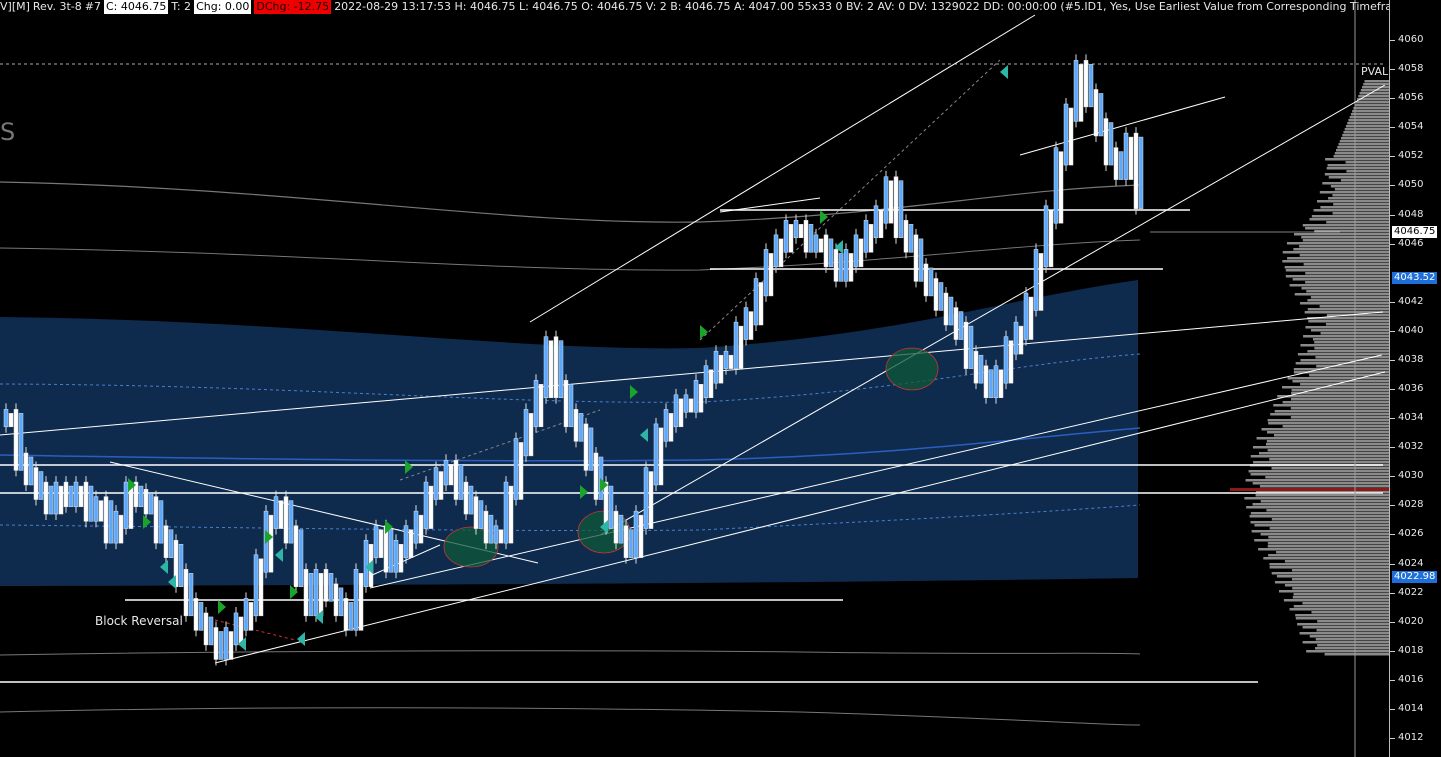 Image resolution: width=1441 pixels, height=757 pixels. I want to click on highlight-circle, so click(912, 369).